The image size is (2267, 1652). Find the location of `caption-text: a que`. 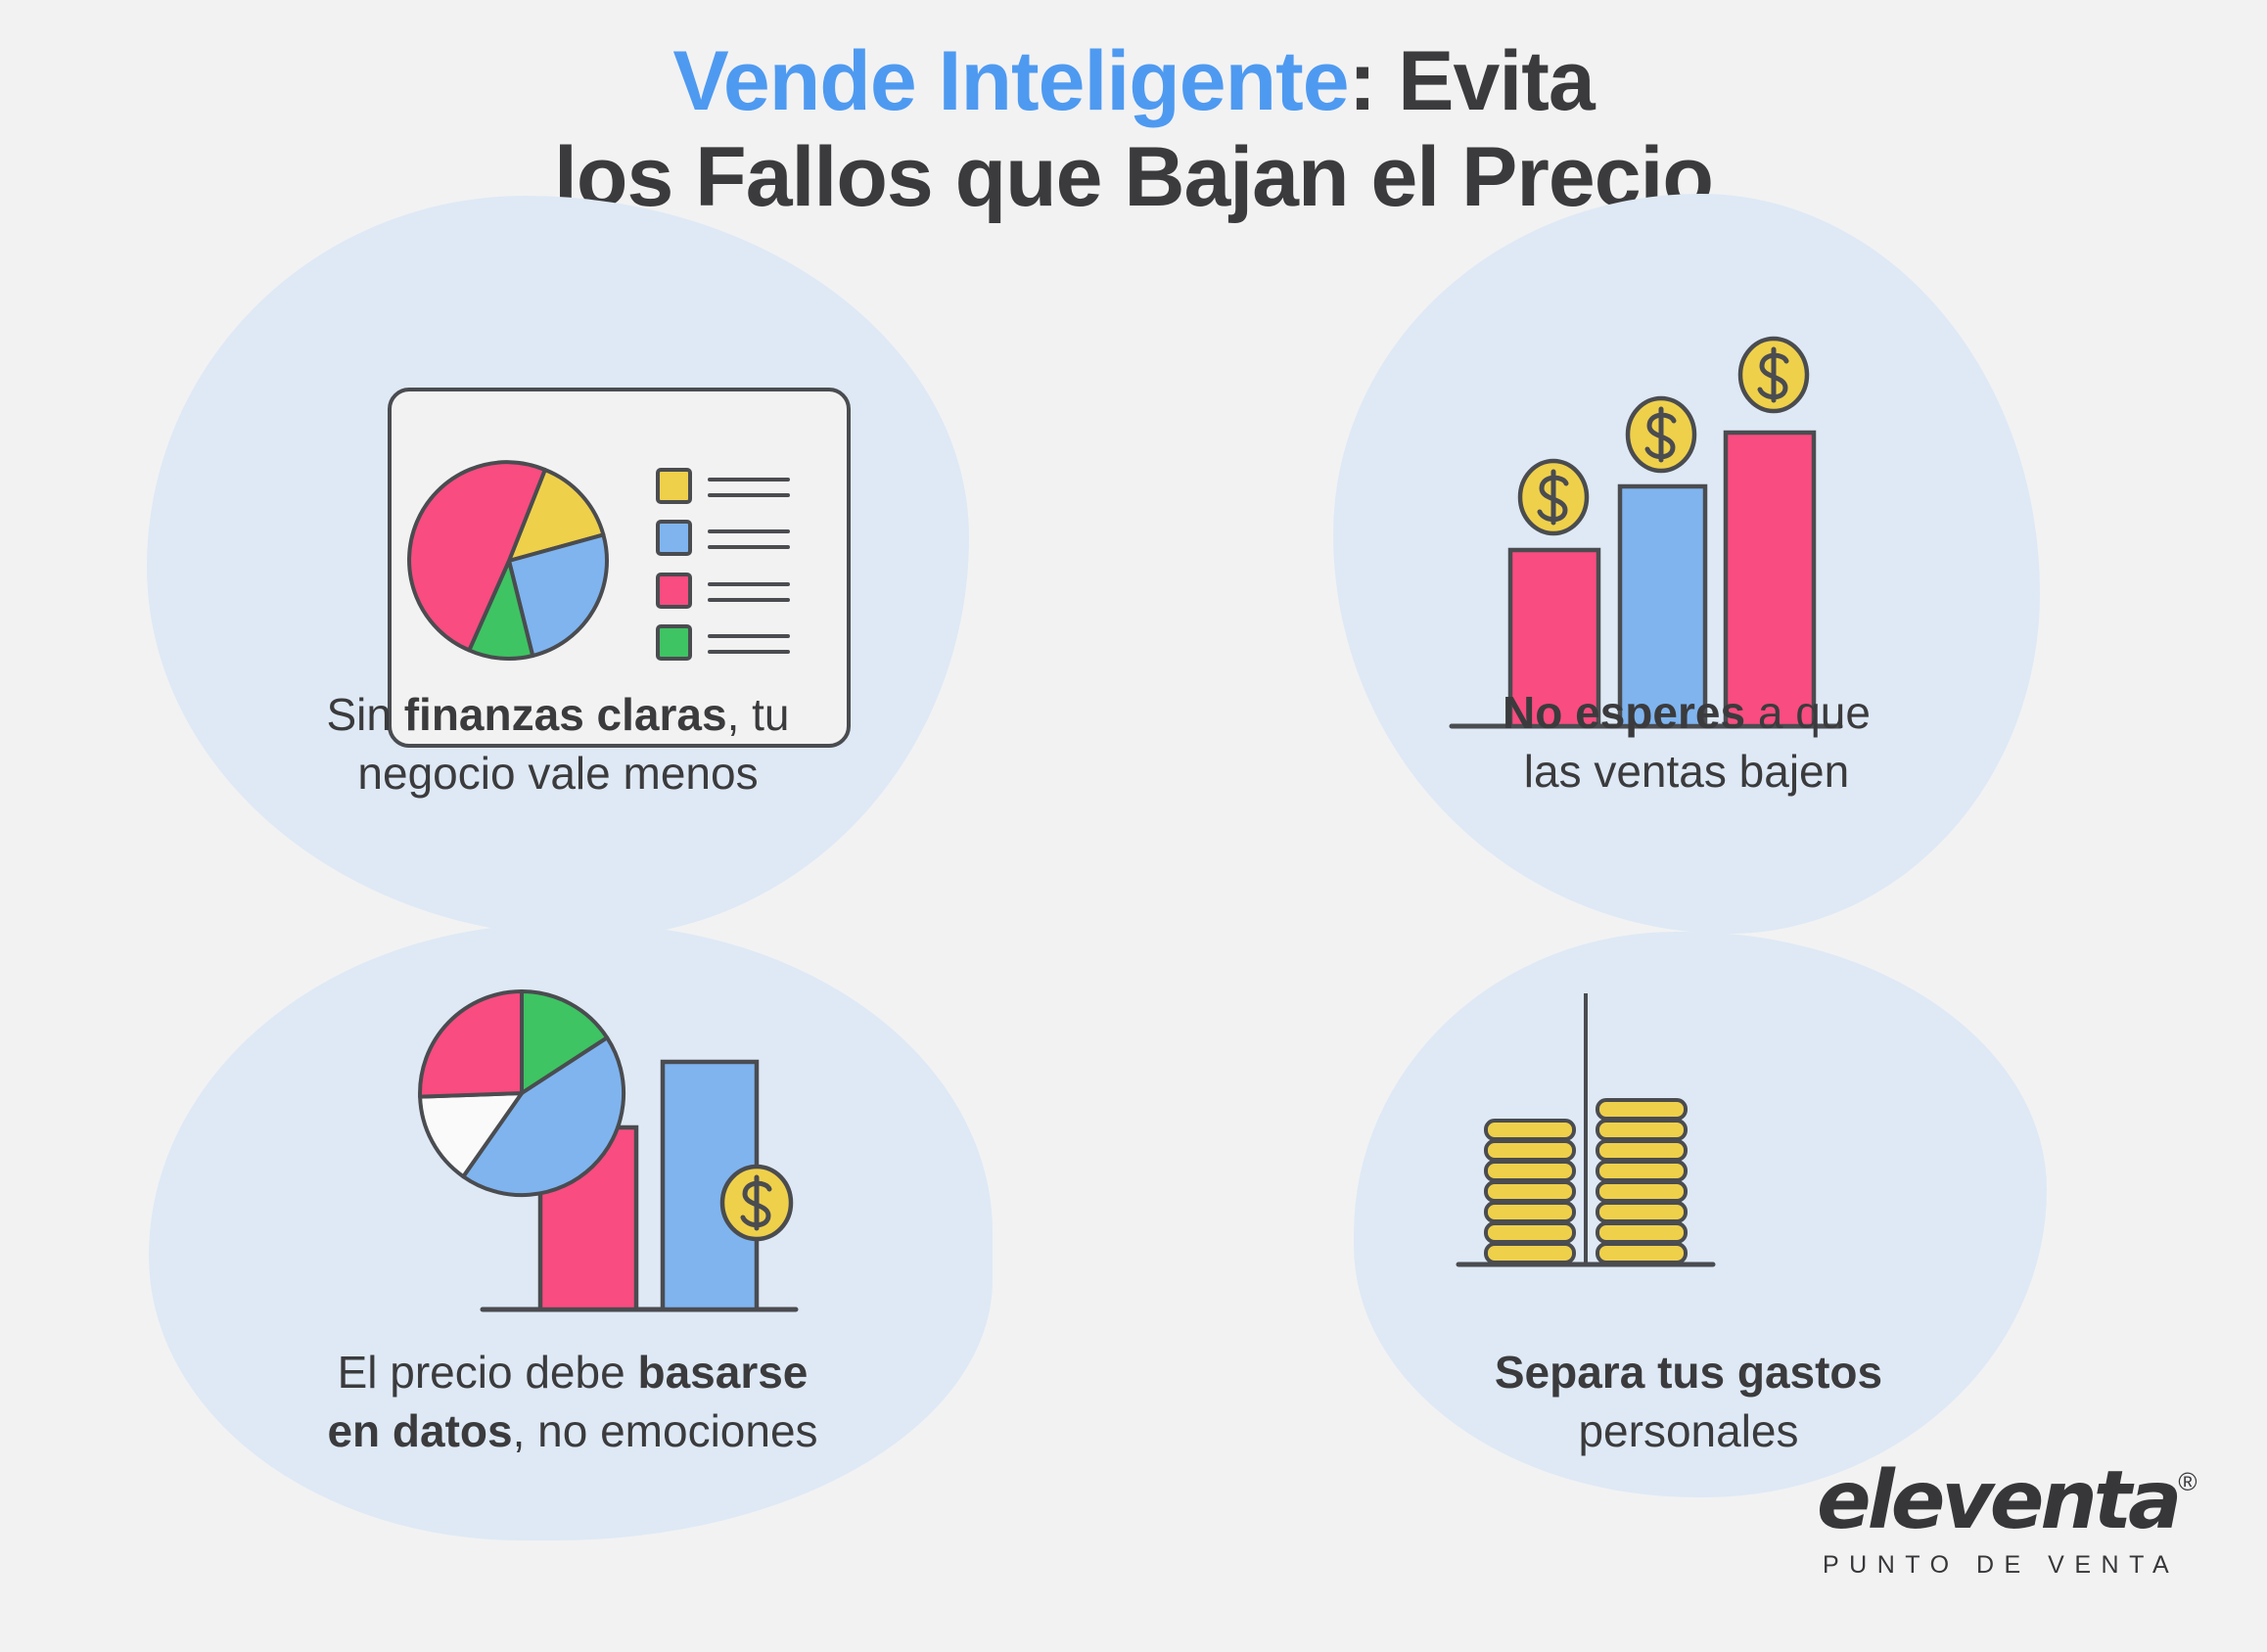

caption-text: a que is located at coordinates (1808, 712).